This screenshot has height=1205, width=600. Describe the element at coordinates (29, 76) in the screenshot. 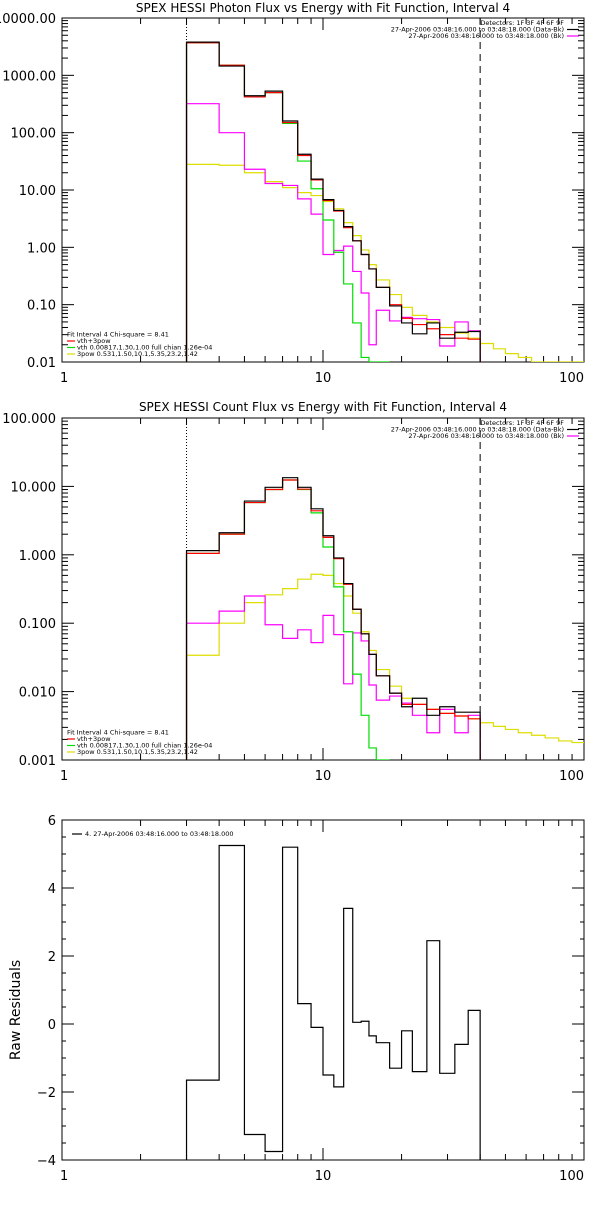

I see `y-tick-label: 1000.00` at that location.